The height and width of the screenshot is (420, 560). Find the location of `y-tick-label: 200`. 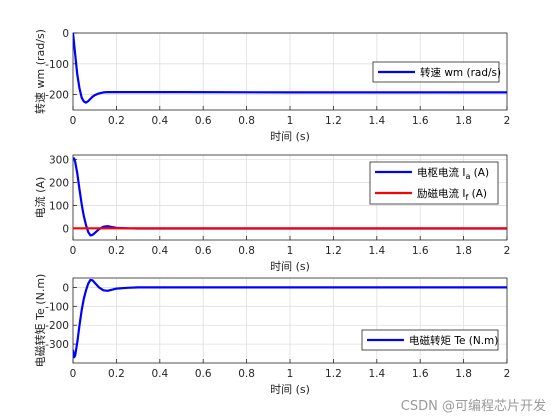

y-tick-label: 200 is located at coordinates (59, 184).